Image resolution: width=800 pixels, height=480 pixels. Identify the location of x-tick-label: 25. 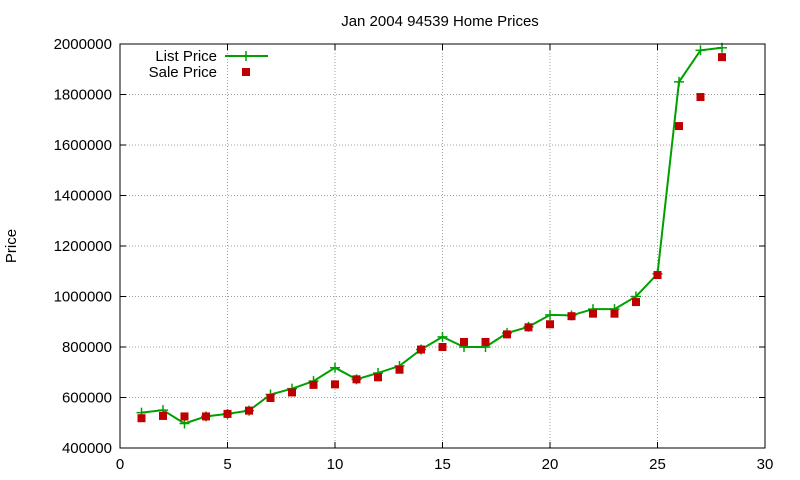
(657, 464).